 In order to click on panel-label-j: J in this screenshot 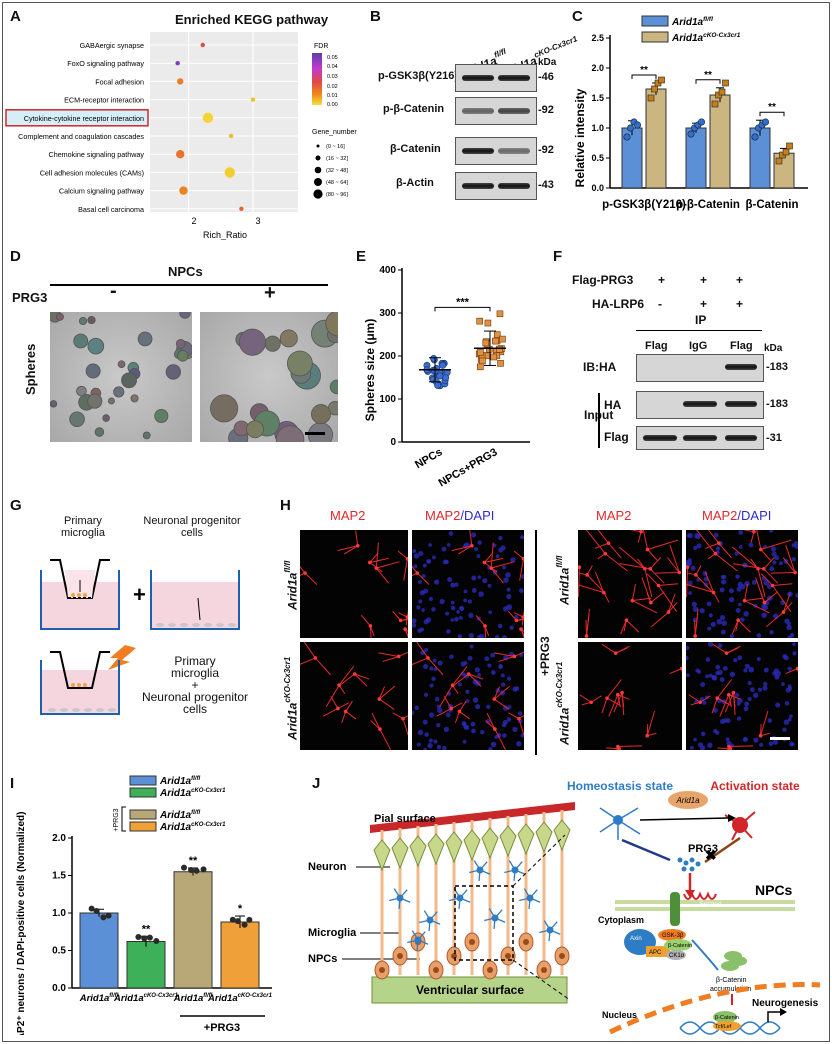, I will do `click(316, 783)`.